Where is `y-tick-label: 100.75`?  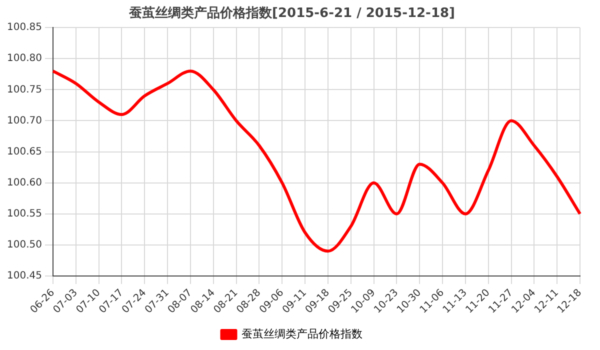
y-tick-label: 100.75 is located at coordinates (24, 90).